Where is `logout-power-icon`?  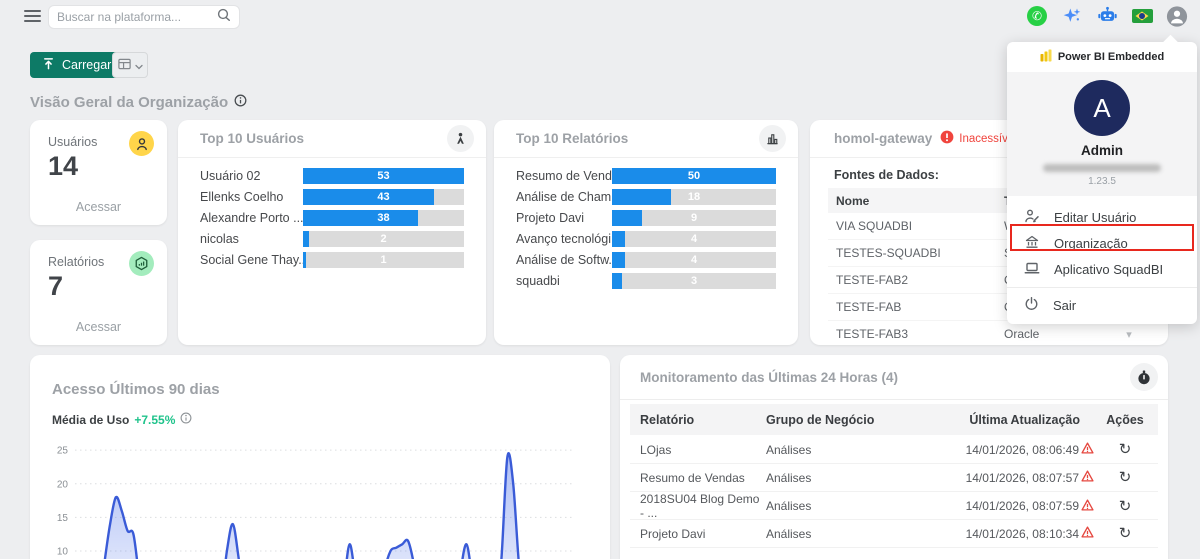 logout-power-icon is located at coordinates (1031, 305).